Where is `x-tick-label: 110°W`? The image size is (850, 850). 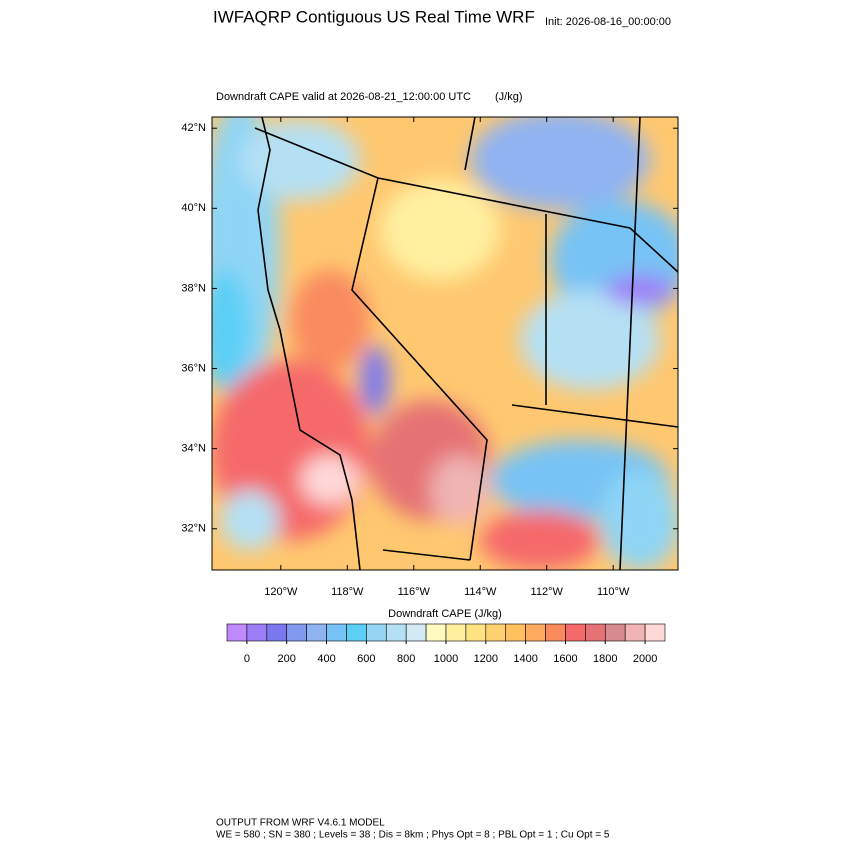
x-tick-label: 110°W is located at coordinates (613, 592).